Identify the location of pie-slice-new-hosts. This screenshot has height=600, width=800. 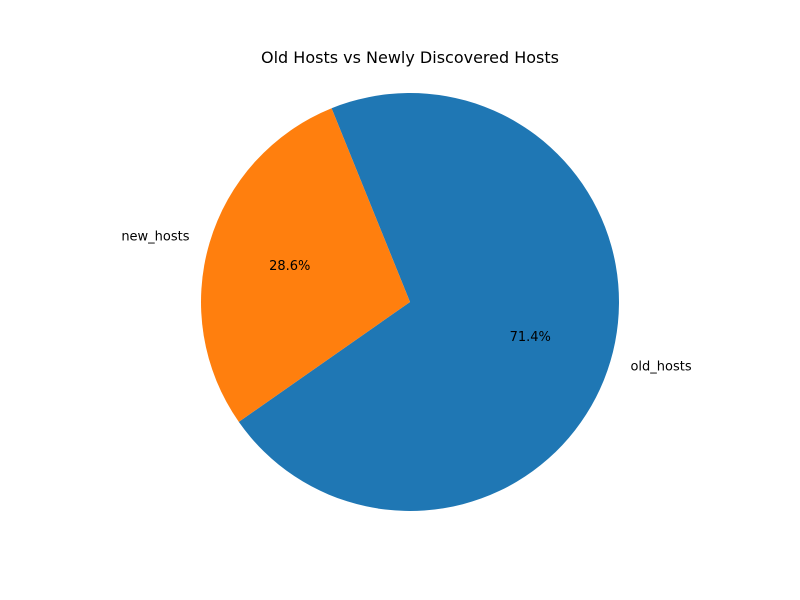
(305, 265).